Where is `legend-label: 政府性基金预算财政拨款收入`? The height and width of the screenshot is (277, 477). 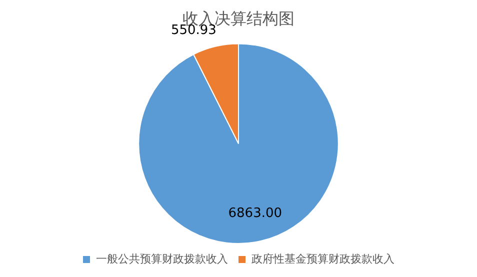
legend-label: 政府性基金预算财政拨款收入 is located at coordinates (323, 259).